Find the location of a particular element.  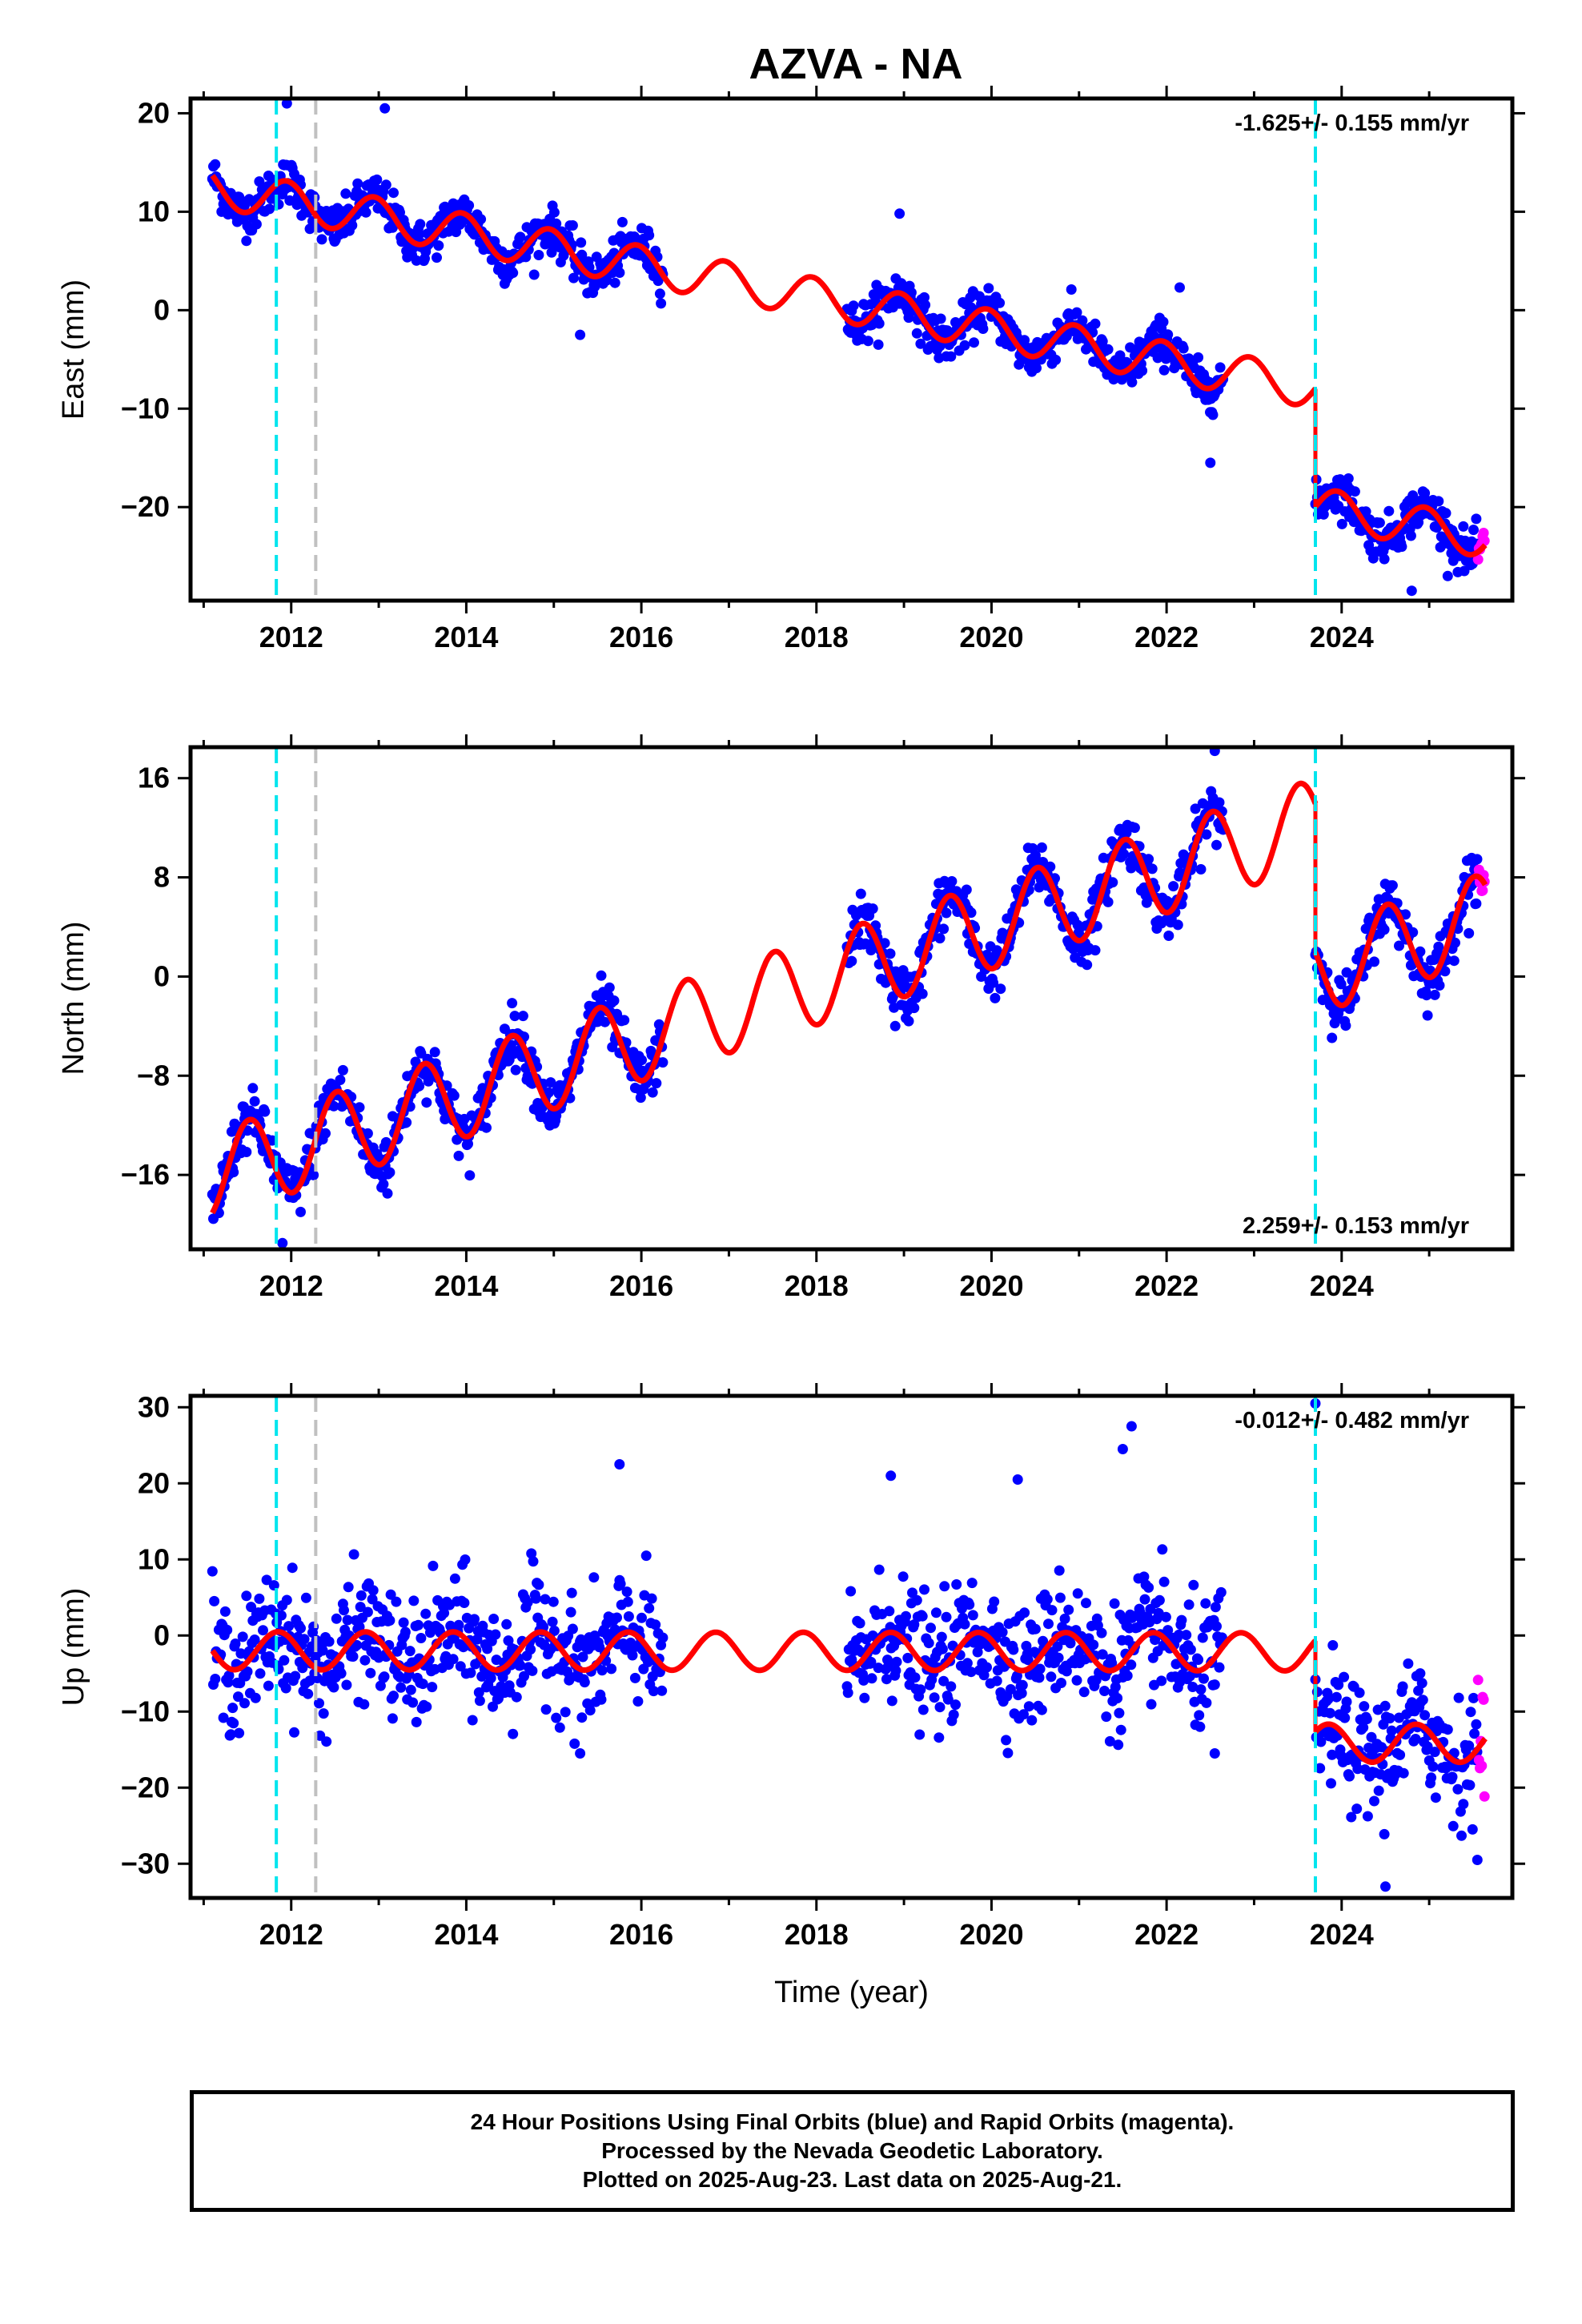

y-tick-label: 10 is located at coordinates (154, 1558).